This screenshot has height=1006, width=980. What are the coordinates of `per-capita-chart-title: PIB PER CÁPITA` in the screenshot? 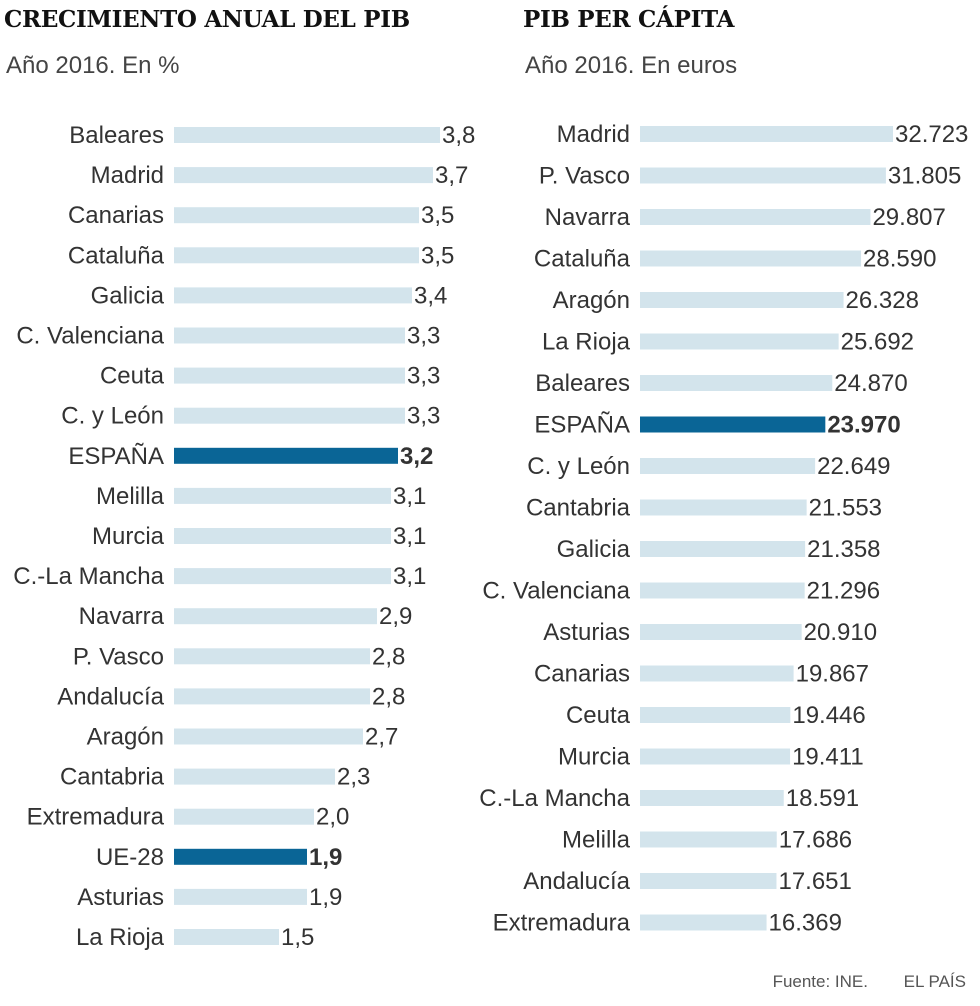 It's located at (629, 19).